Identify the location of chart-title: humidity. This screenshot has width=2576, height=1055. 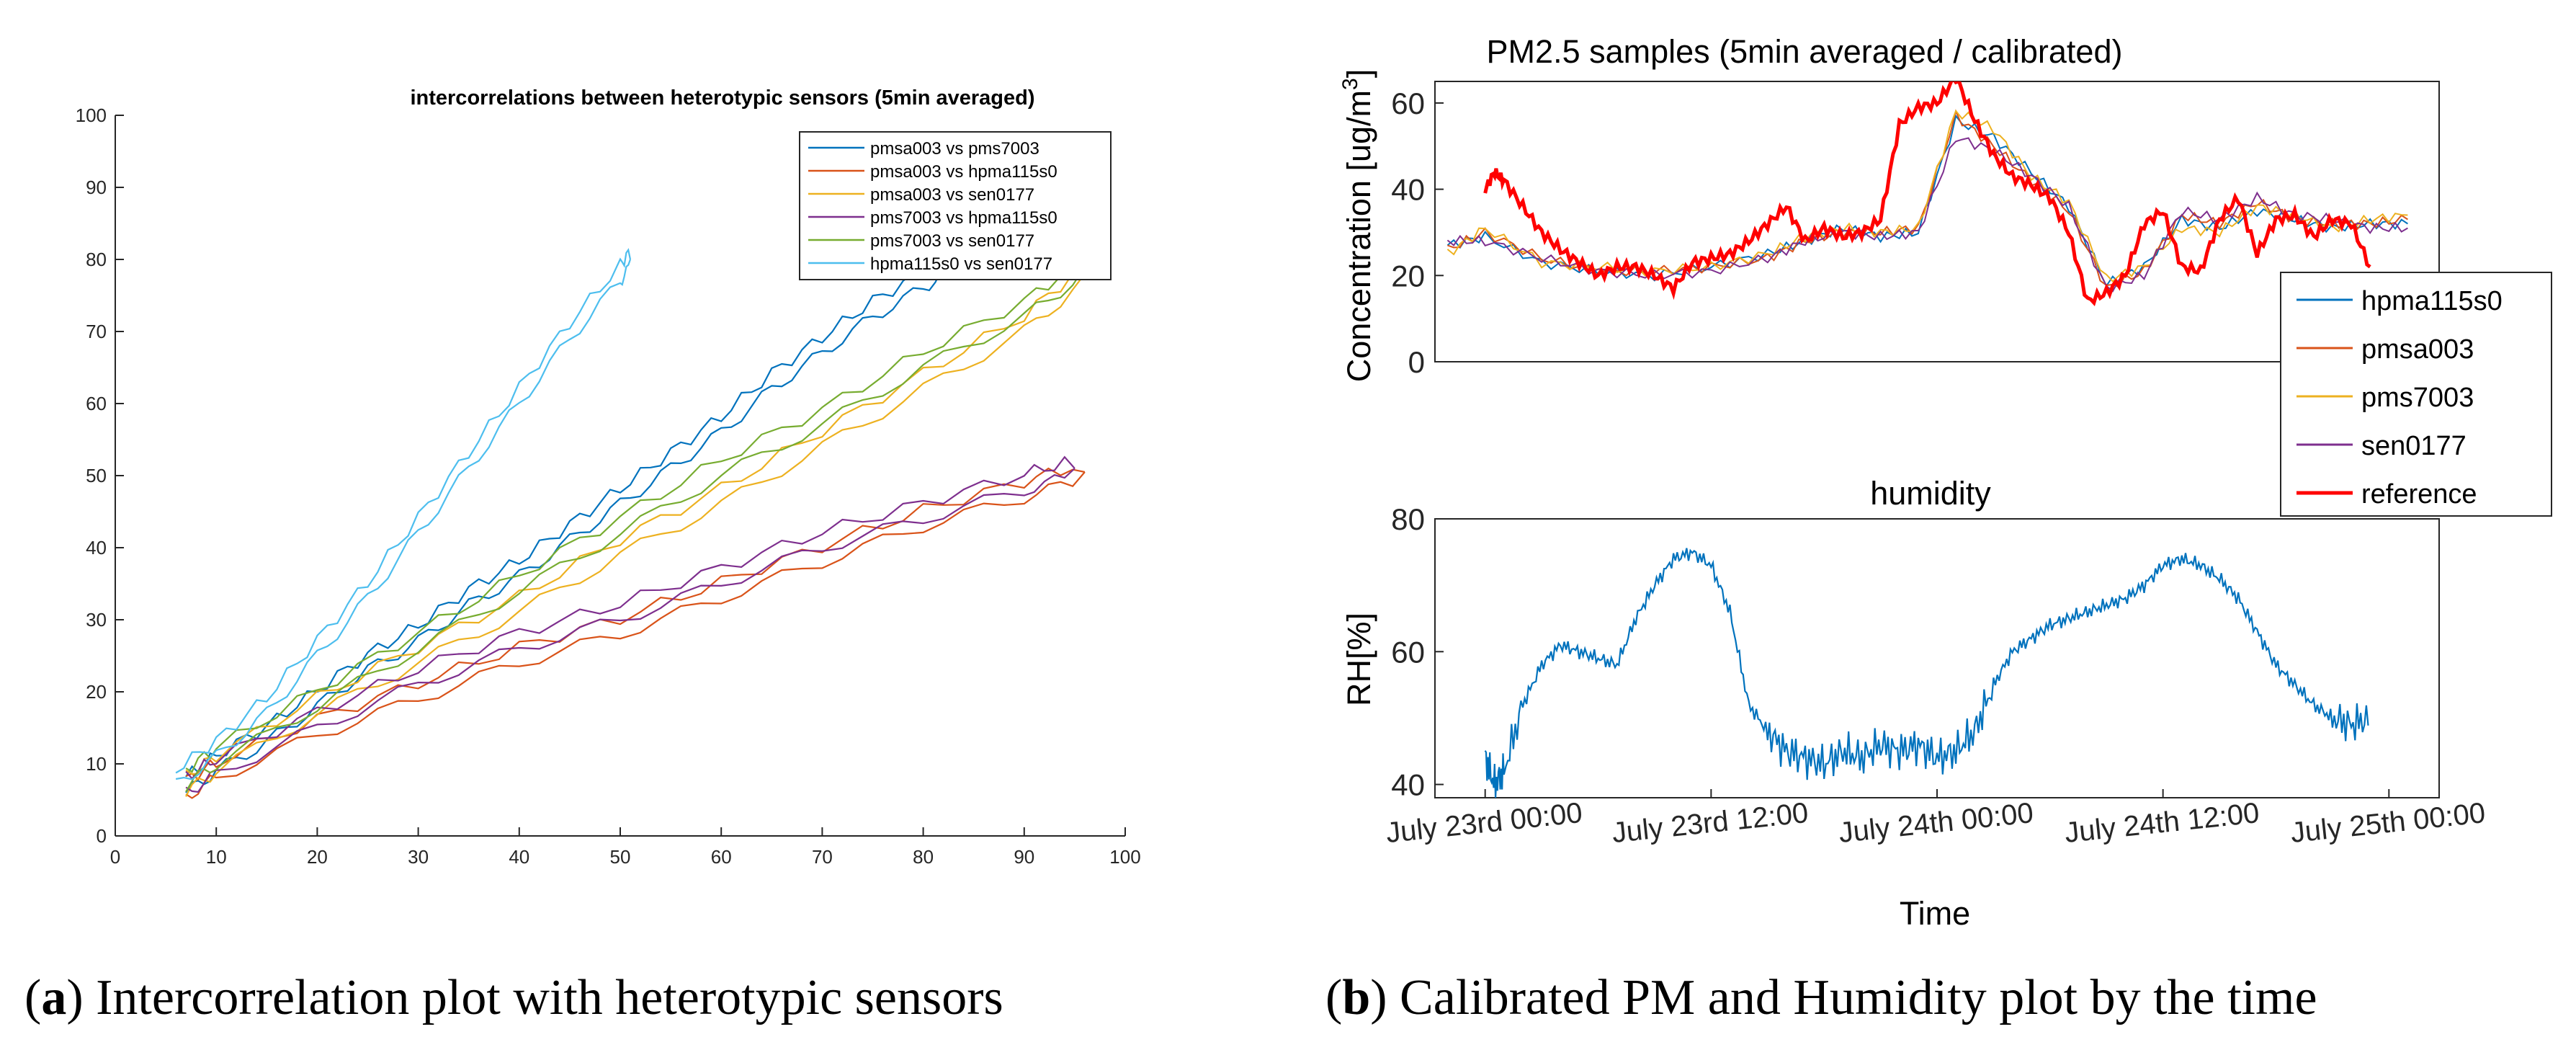
(1930, 493).